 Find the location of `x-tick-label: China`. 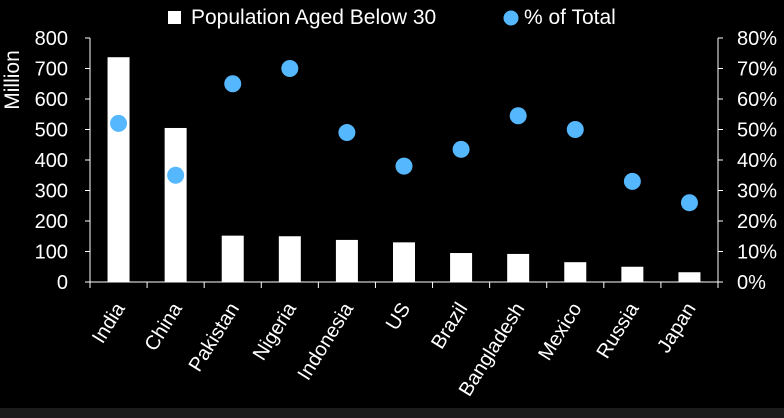

x-tick-label: China is located at coordinates (164, 326).